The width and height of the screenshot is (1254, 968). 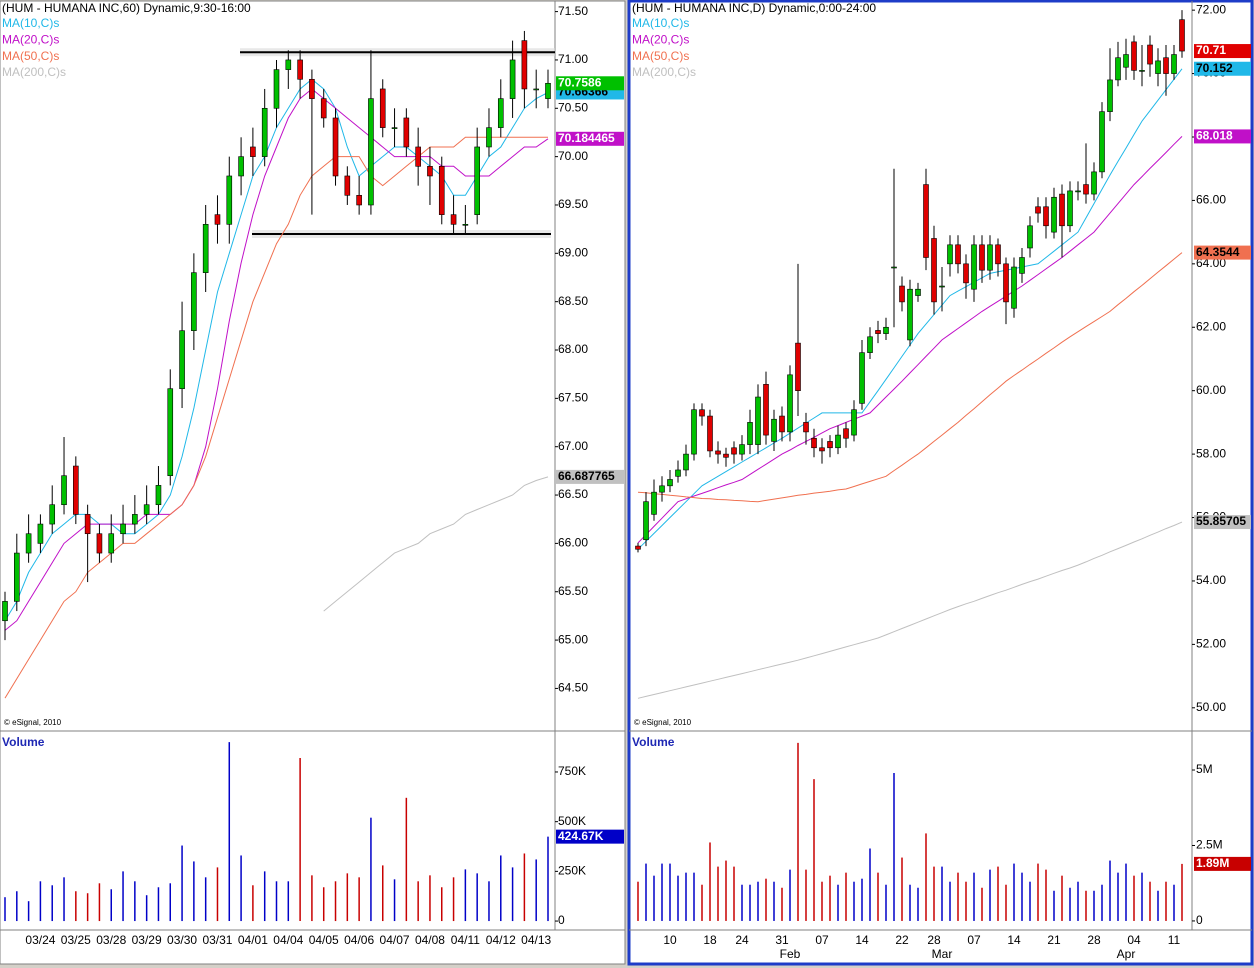 What do you see at coordinates (76, 940) in the screenshot?
I see `x-tick-label: 03/25` at bounding box center [76, 940].